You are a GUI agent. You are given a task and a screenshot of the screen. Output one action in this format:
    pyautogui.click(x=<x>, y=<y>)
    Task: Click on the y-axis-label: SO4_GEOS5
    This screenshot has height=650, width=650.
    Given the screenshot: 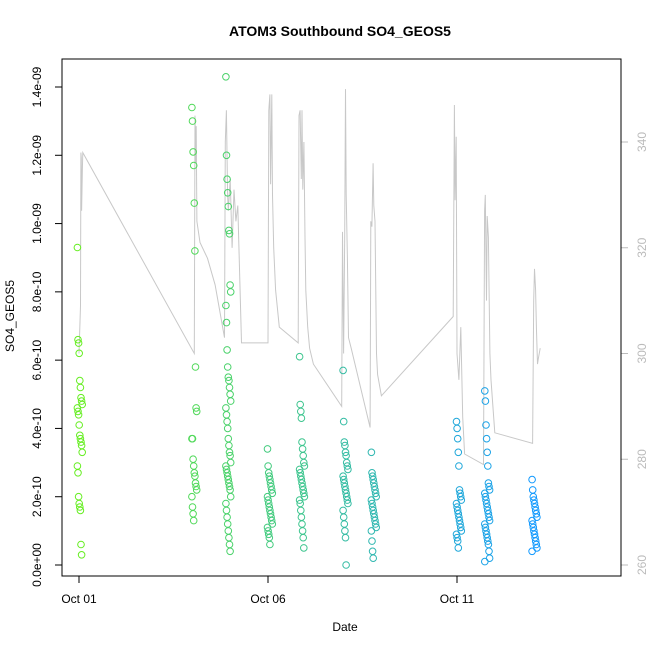 What is the action you would take?
    pyautogui.click(x=10, y=316)
    